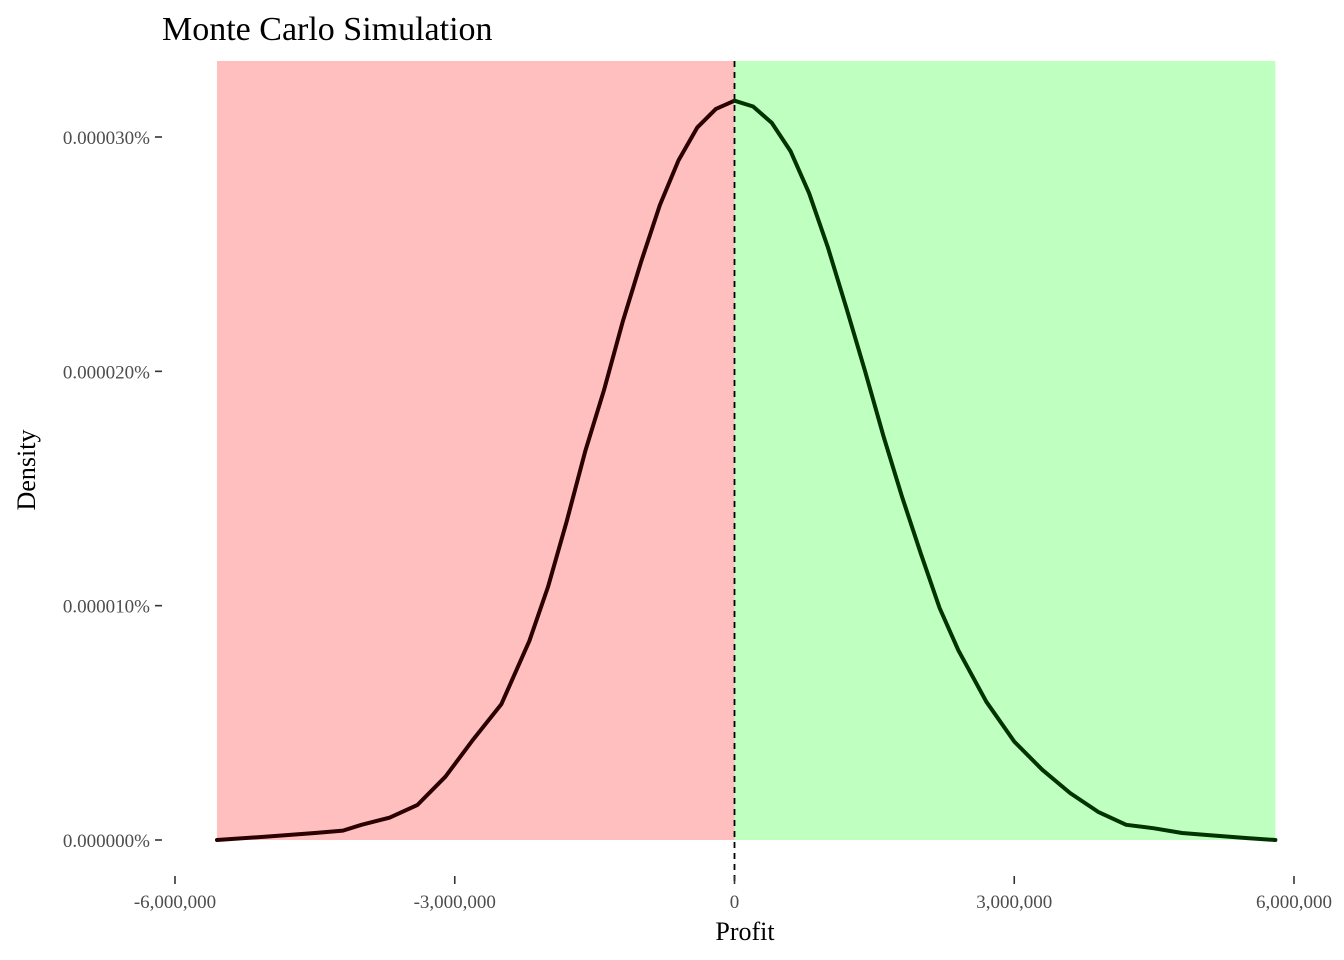 The width and height of the screenshot is (1344, 960). What do you see at coordinates (175, 902) in the screenshot?
I see `x-tick-label: -6,000,000` at bounding box center [175, 902].